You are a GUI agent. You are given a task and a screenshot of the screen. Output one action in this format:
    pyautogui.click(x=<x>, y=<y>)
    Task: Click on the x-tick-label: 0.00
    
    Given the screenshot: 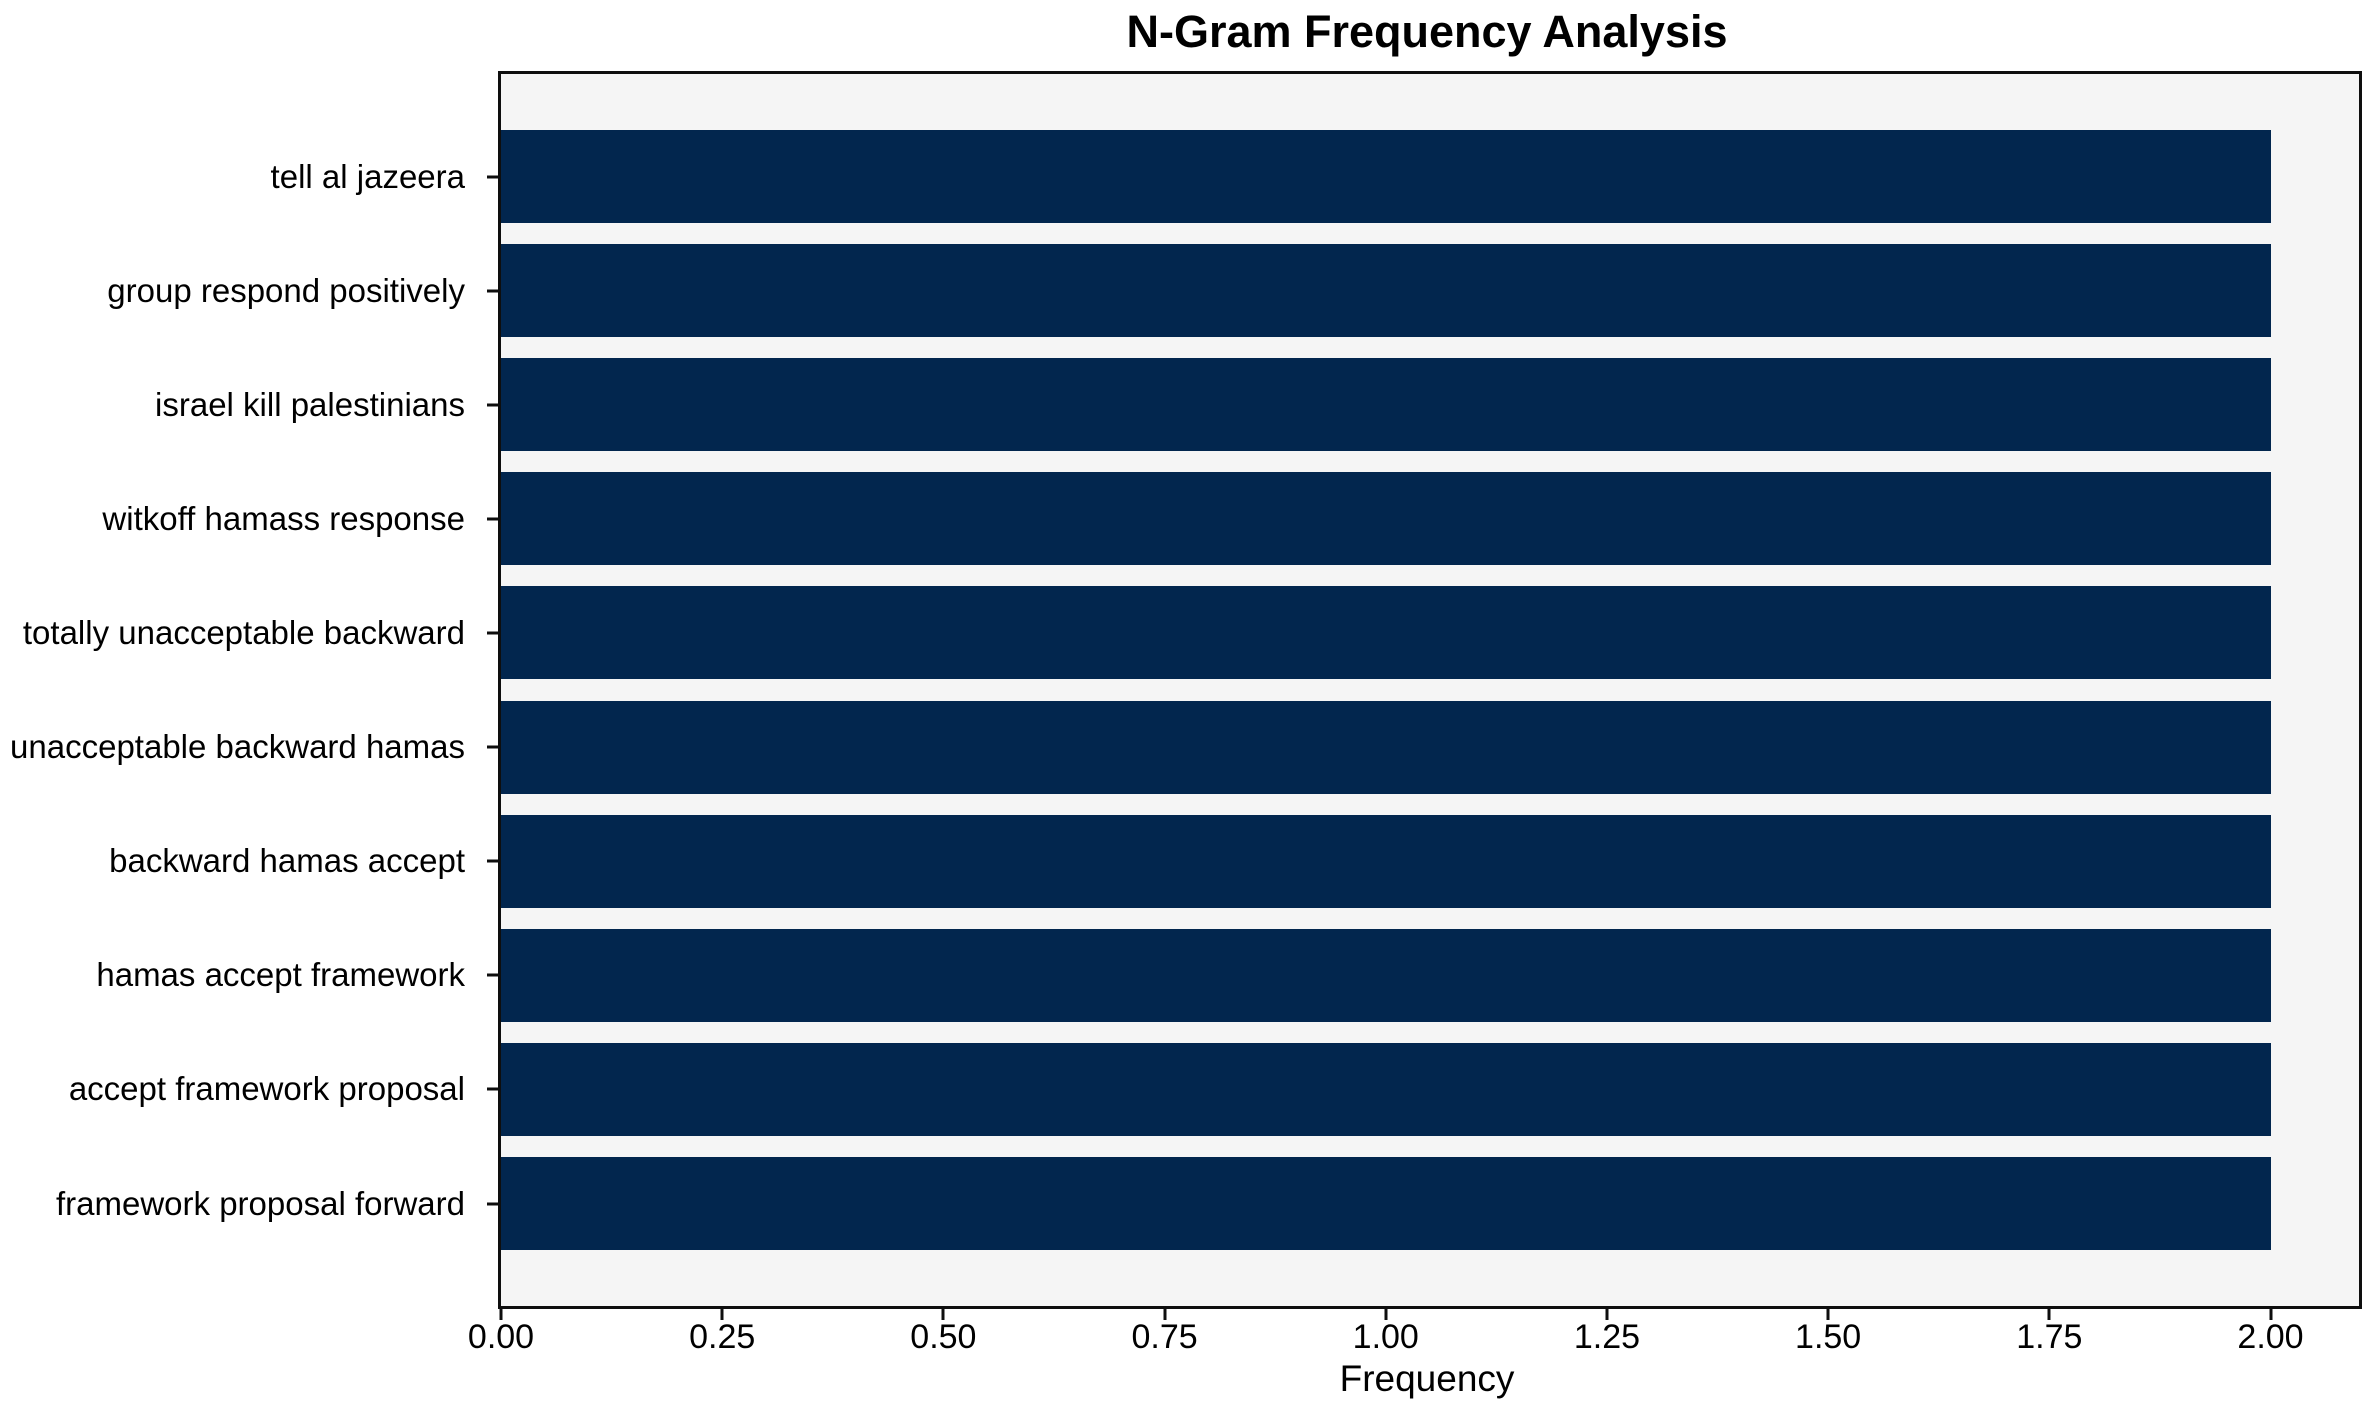 What is the action you would take?
    pyautogui.click(x=501, y=1337)
    